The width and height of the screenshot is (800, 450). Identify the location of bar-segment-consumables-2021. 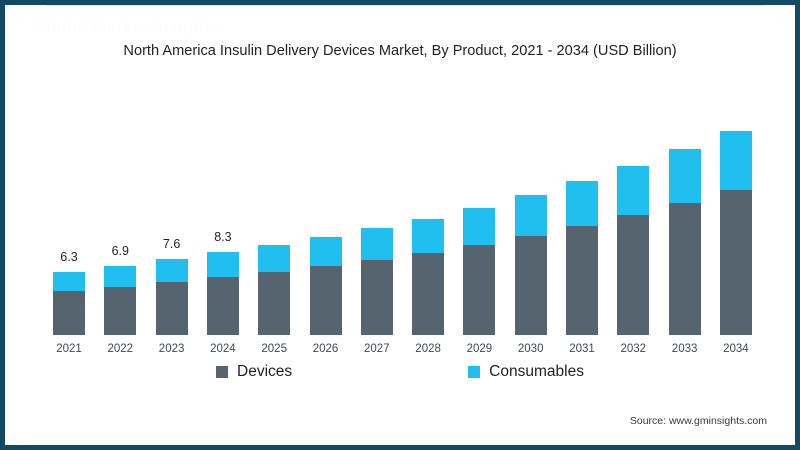
(69, 281).